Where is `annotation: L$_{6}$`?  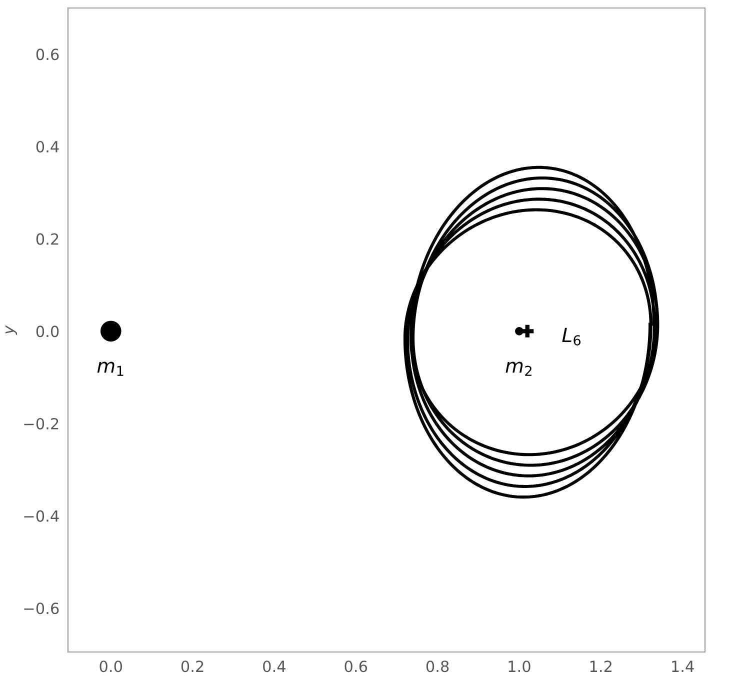
annotation: L$_{6}$ is located at coordinates (571, 337).